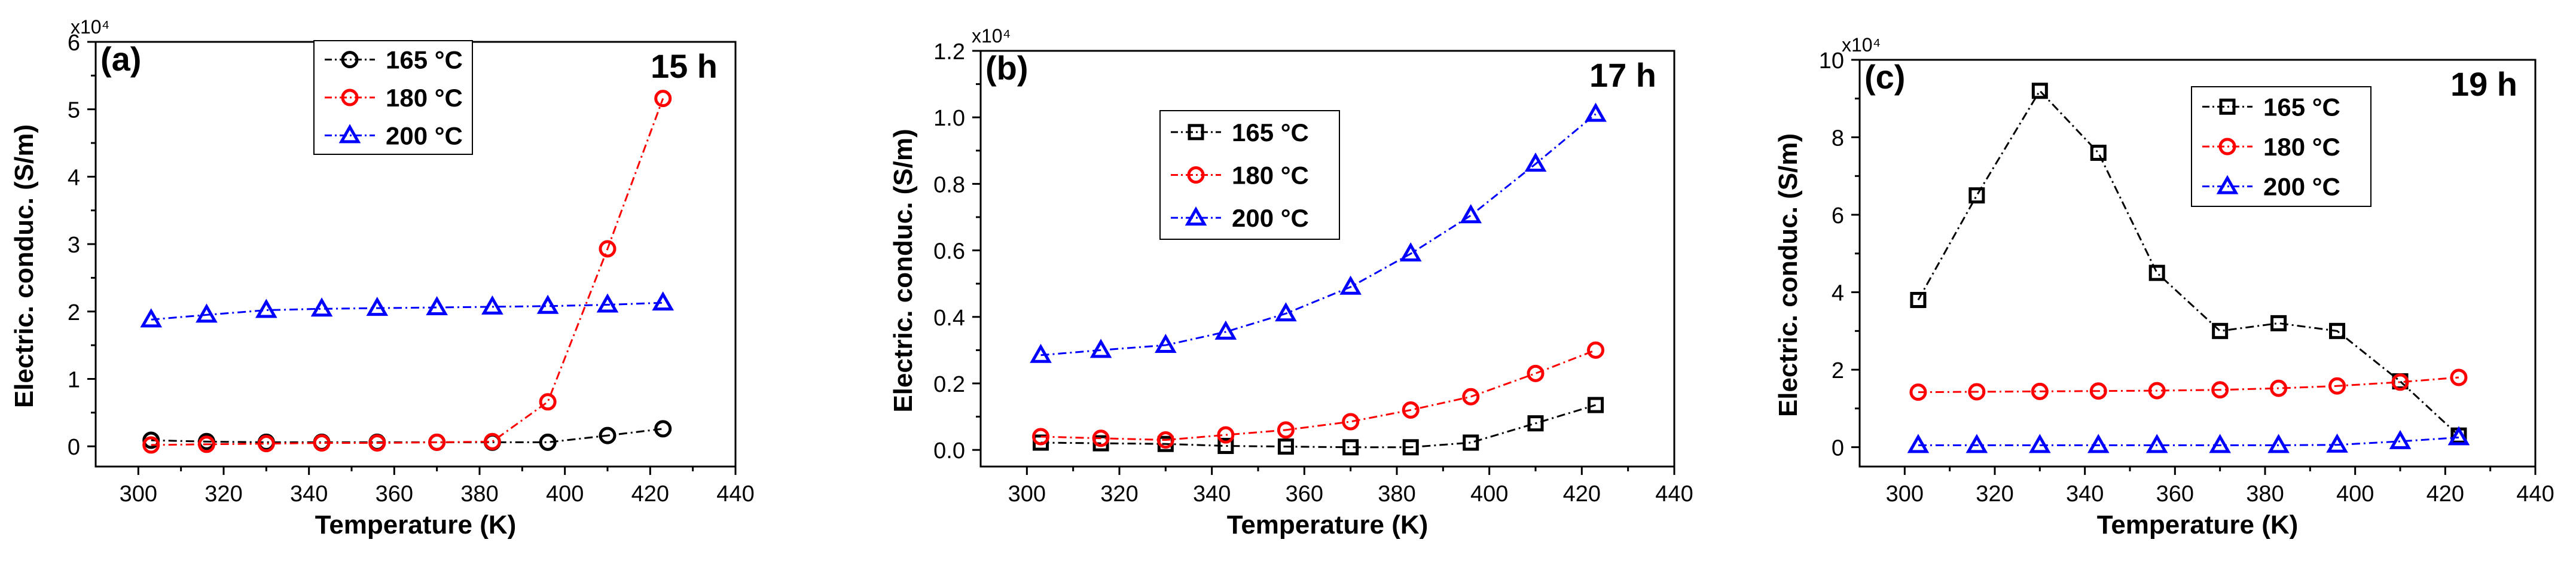 The width and height of the screenshot is (2576, 579). I want to click on panel-label: (a), so click(120, 59).